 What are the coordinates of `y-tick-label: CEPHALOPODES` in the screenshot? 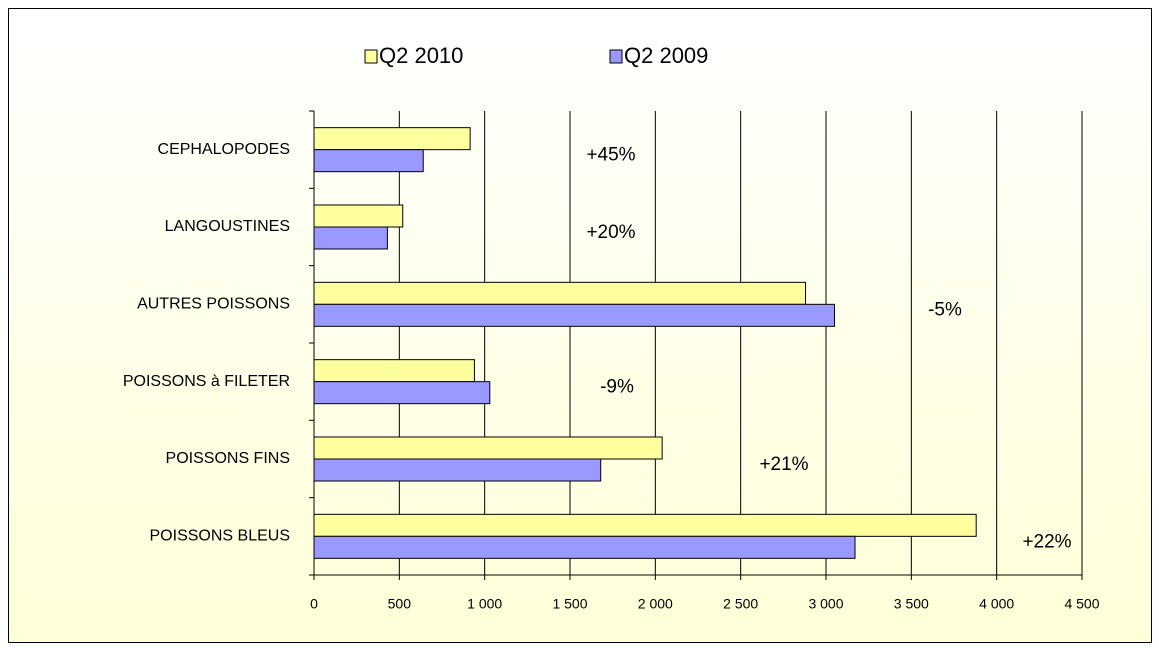 It's located at (224, 149).